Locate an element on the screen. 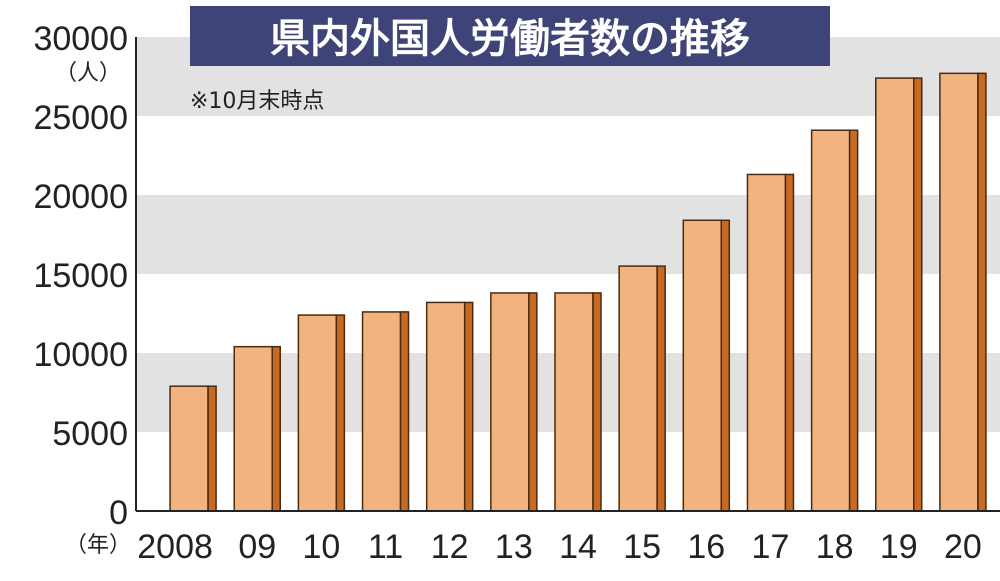 This screenshot has height=581, width=1000. x-tick-label: 19 is located at coordinates (899, 547).